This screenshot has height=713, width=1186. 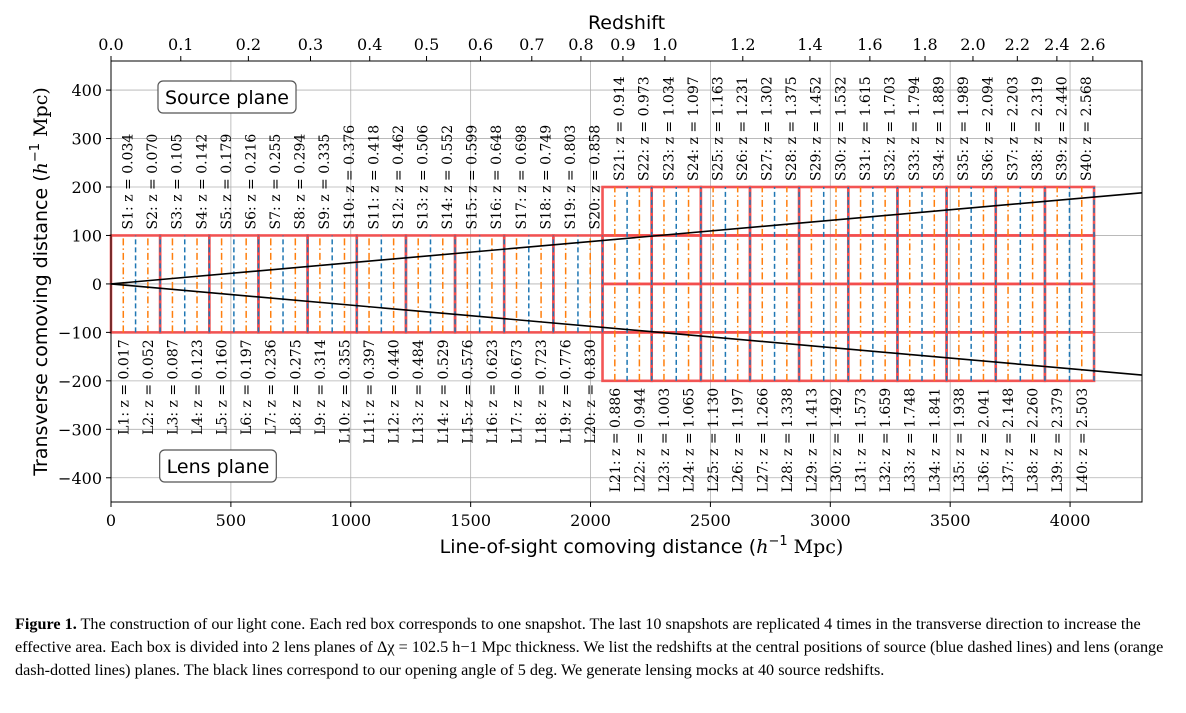 I want to click on y-axis-title-exp: −1, so click(x=35, y=152).